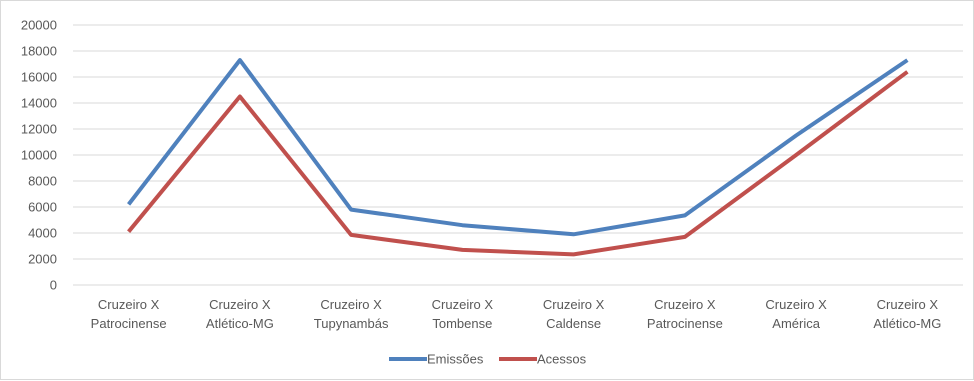 The image size is (974, 381). I want to click on legend-label: Acessos, so click(562, 359).